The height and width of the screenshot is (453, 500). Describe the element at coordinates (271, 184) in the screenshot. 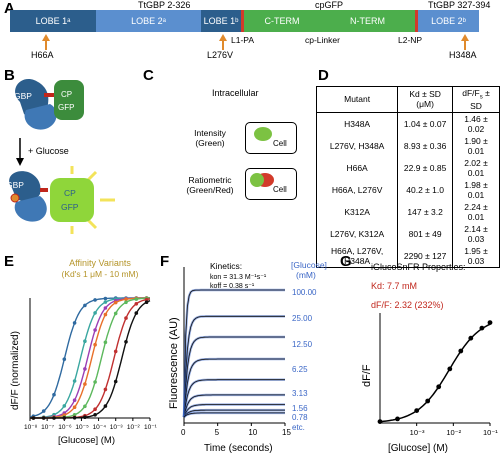

I see `cell-box-ratiometric: Cell` at that location.